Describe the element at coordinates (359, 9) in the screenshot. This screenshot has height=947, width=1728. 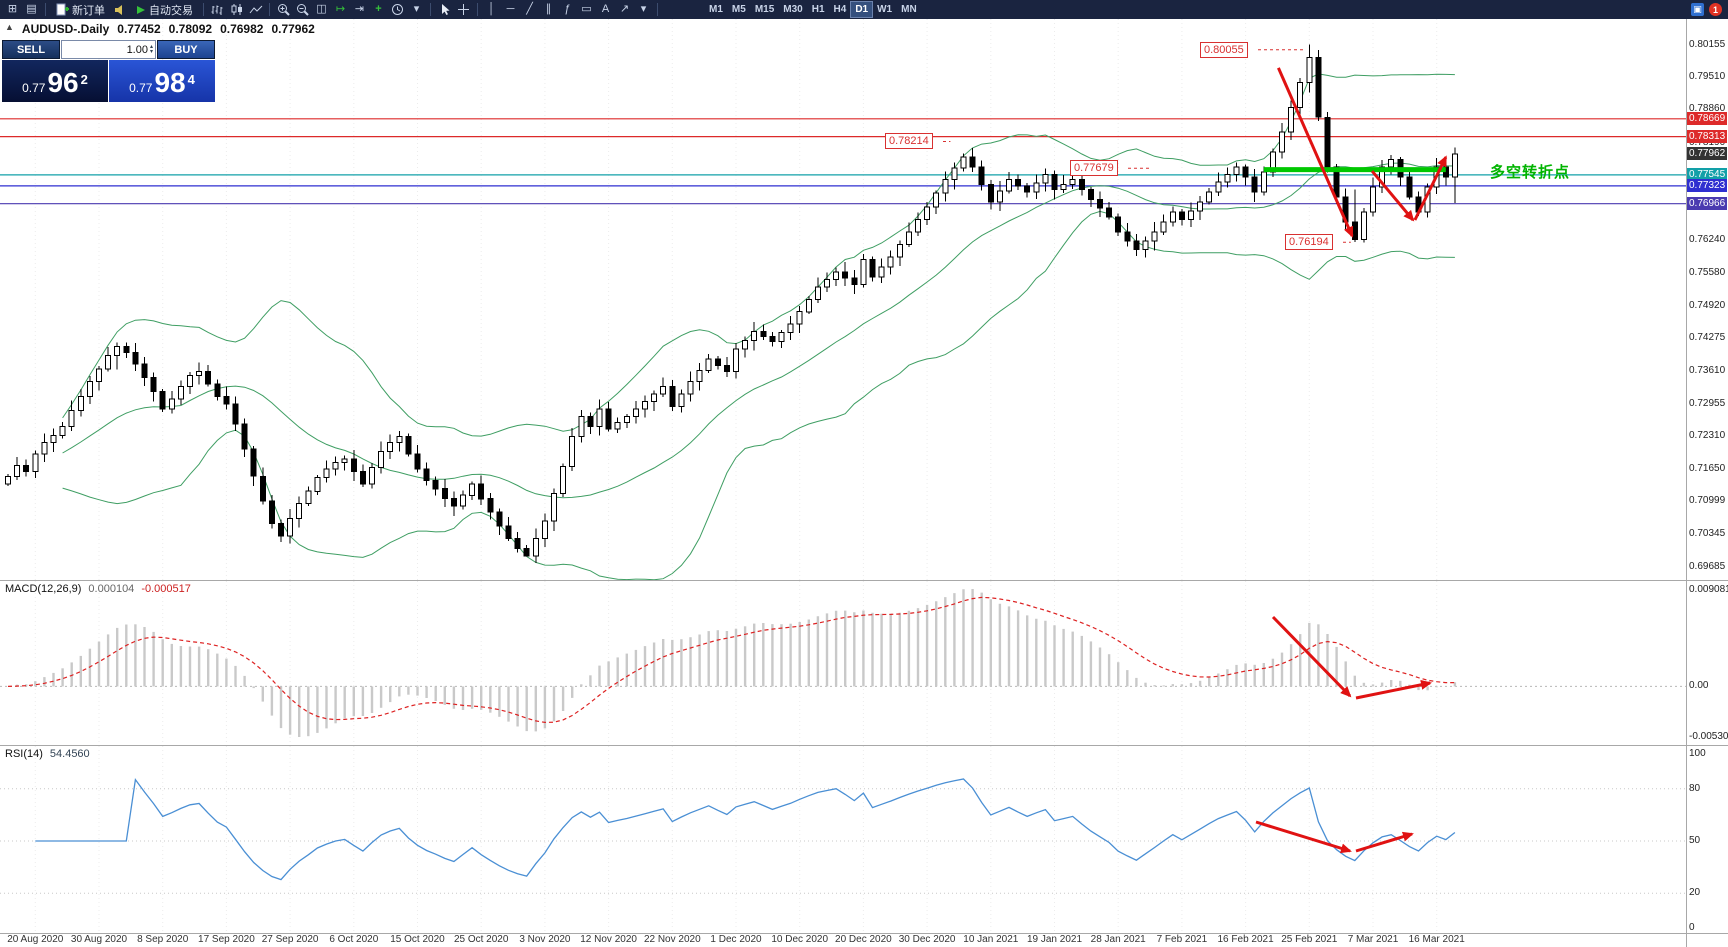
I see `chart-shift-icon: ⇥` at that location.